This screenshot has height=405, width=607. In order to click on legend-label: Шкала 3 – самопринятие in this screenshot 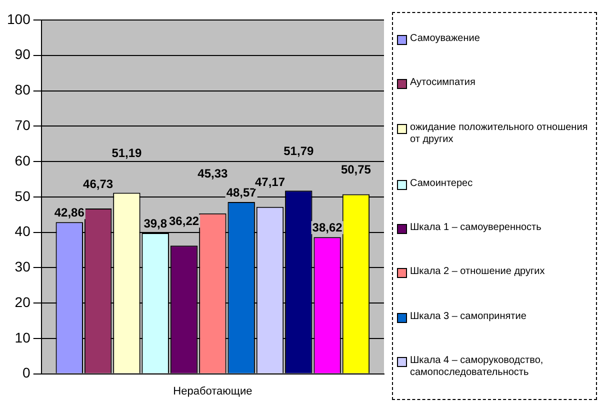, I will do `click(468, 316)`.